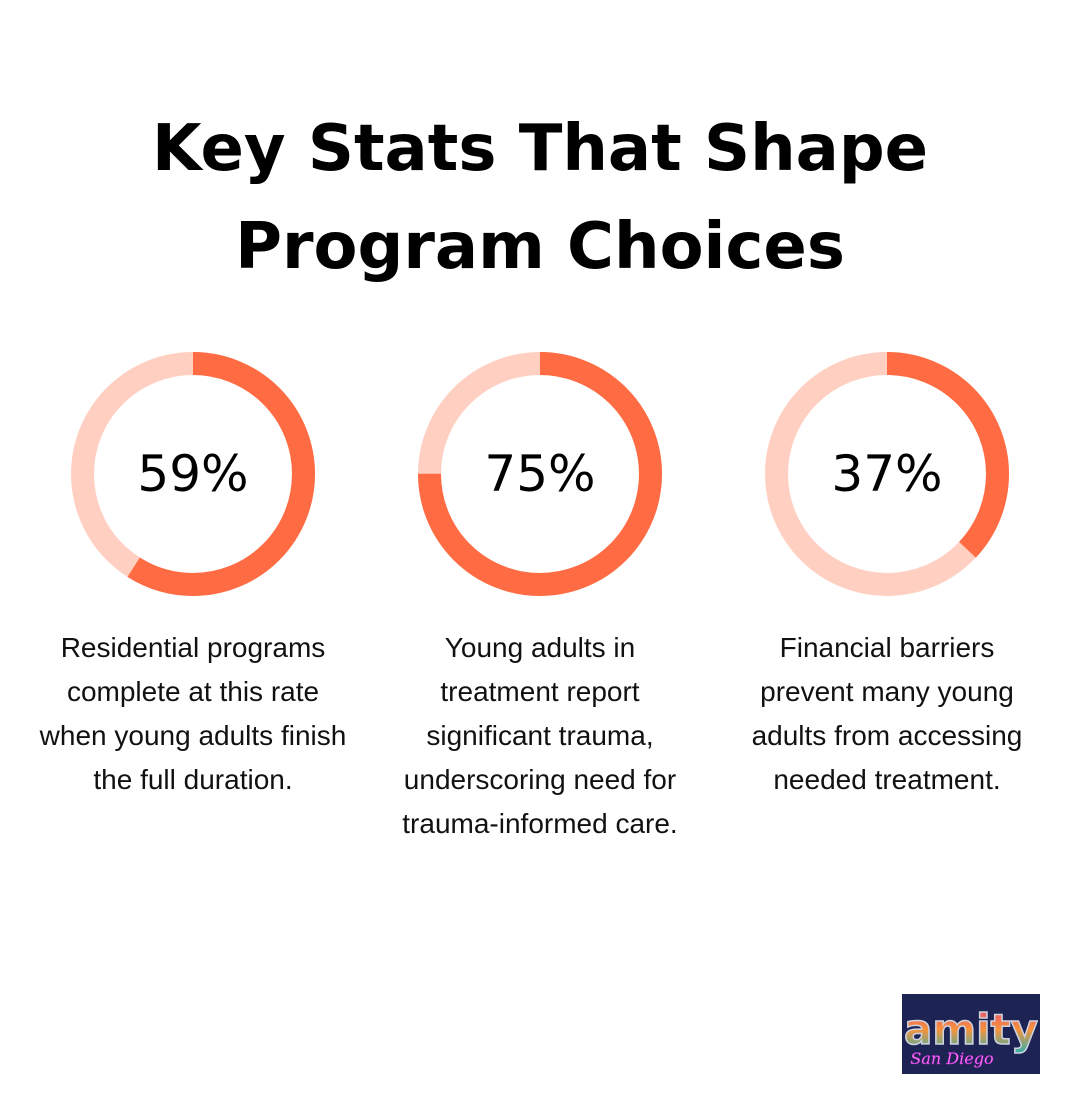 Image resolution: width=1080 pixels, height=1114 pixels. I want to click on stat-percent: 75%, so click(540, 474).